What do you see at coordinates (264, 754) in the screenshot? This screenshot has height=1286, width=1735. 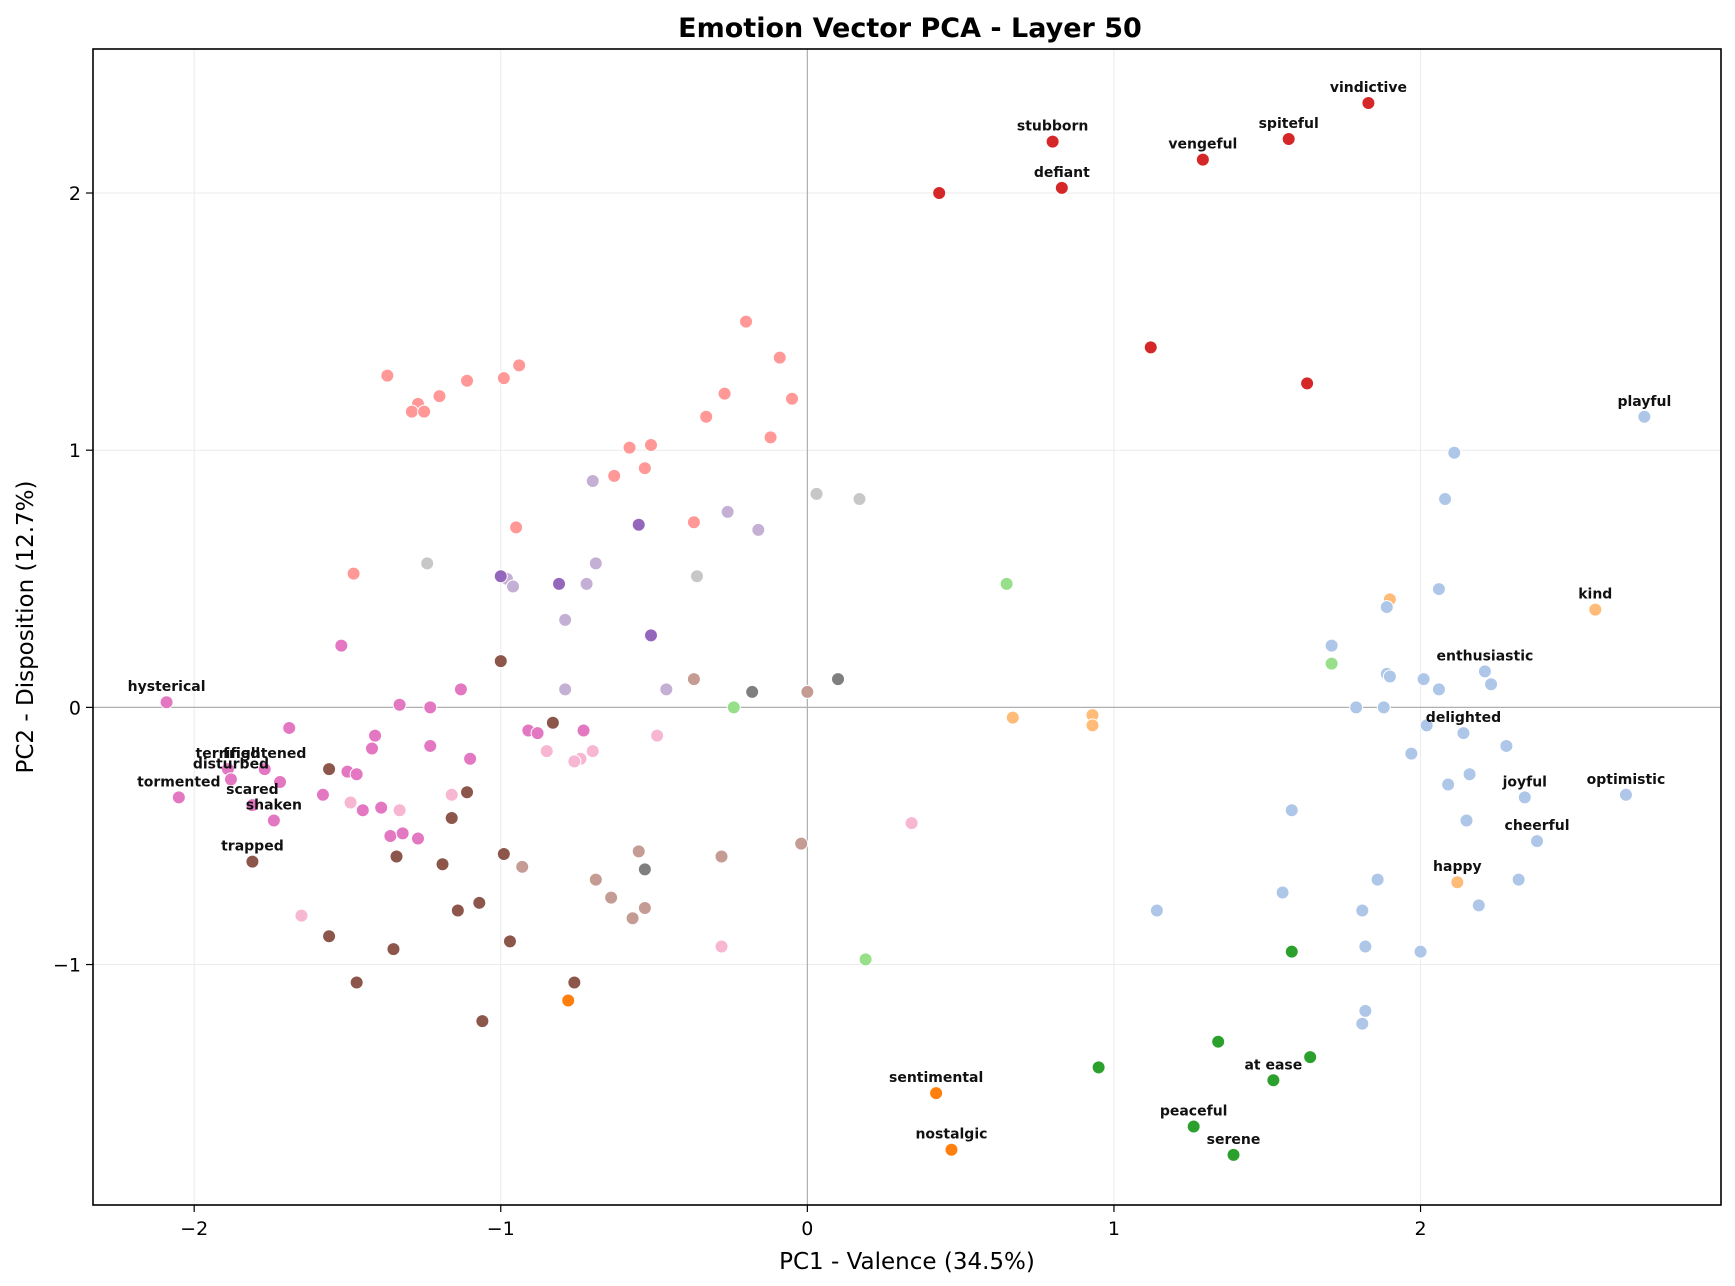 I see `point-label: frightened` at bounding box center [264, 754].